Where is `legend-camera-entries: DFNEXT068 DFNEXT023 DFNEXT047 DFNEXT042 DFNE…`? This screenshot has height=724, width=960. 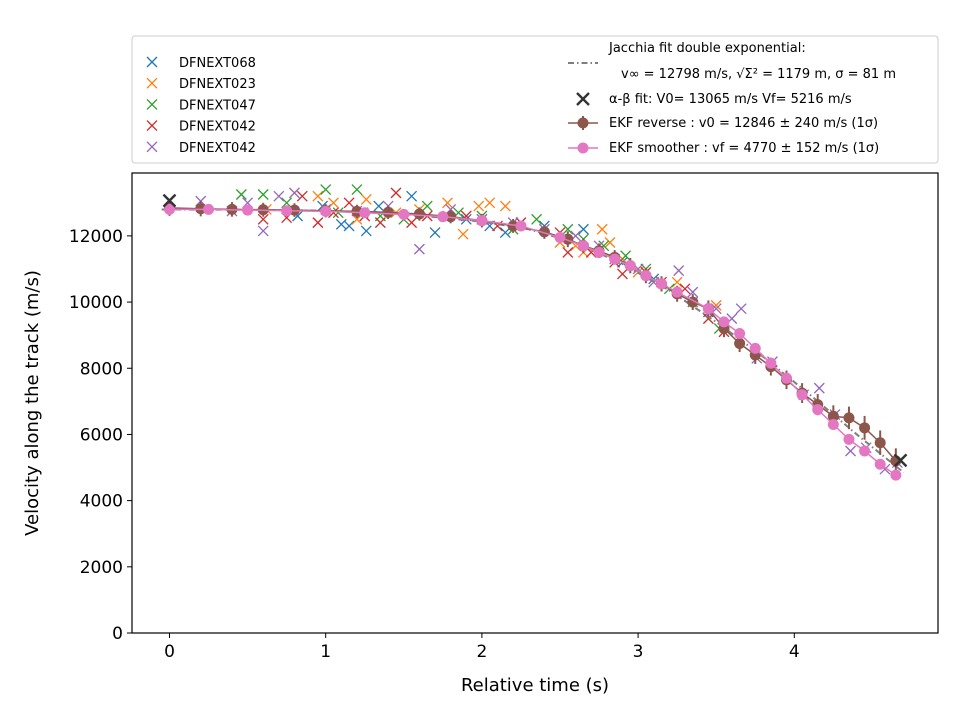 legend-camera-entries: DFNEXT068 DFNEXT023 DFNEXT047 DFNEXT042 DFNE… is located at coordinates (201, 106).